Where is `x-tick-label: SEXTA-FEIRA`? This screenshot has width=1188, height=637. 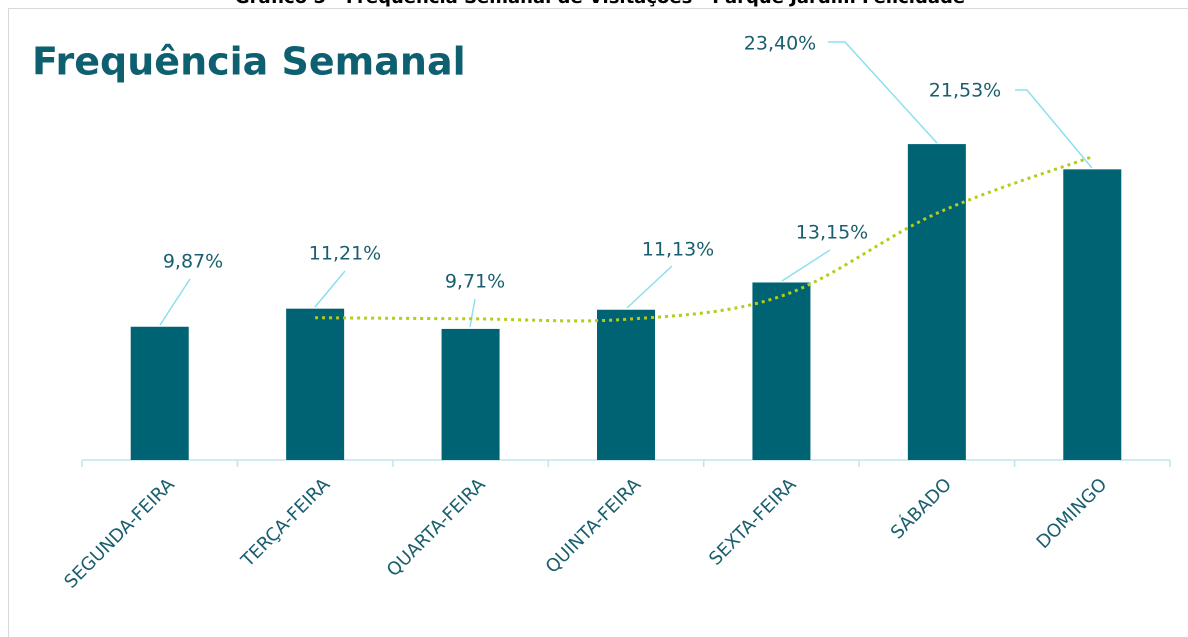 x-tick-label: SEXTA-FEIRA is located at coordinates (753, 522).